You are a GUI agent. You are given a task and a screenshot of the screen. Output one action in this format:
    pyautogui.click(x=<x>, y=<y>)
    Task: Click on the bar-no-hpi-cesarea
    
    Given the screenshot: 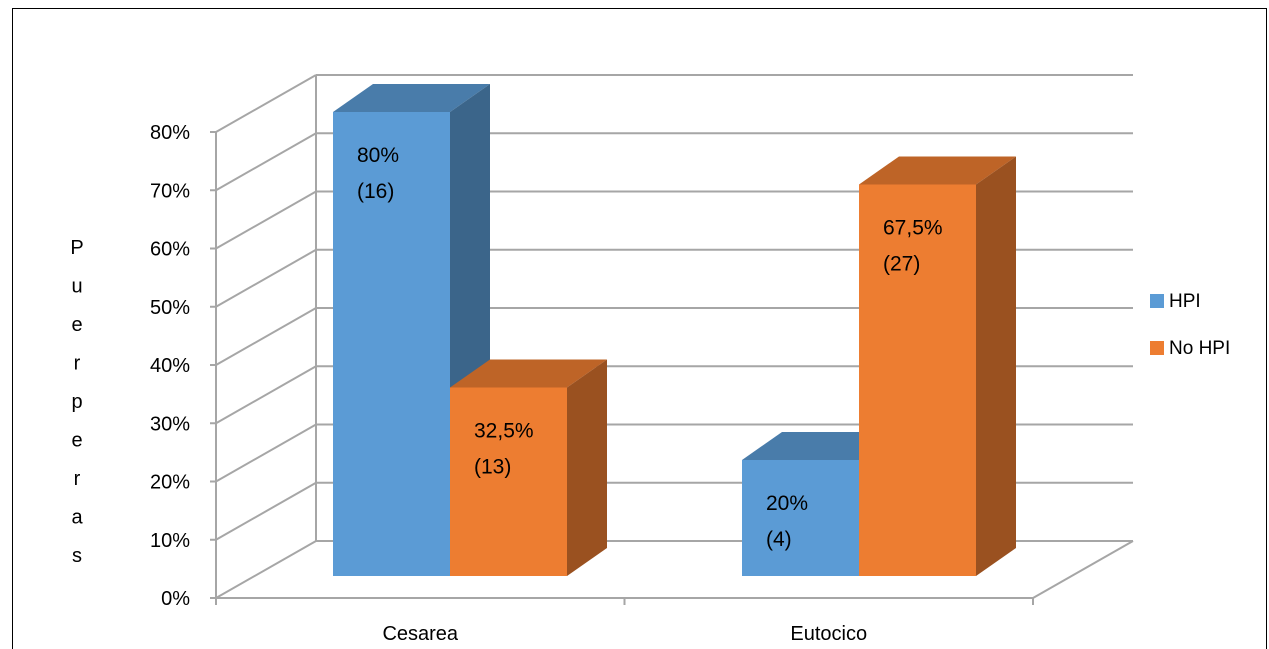 What is the action you would take?
    pyautogui.click(x=508, y=481)
    